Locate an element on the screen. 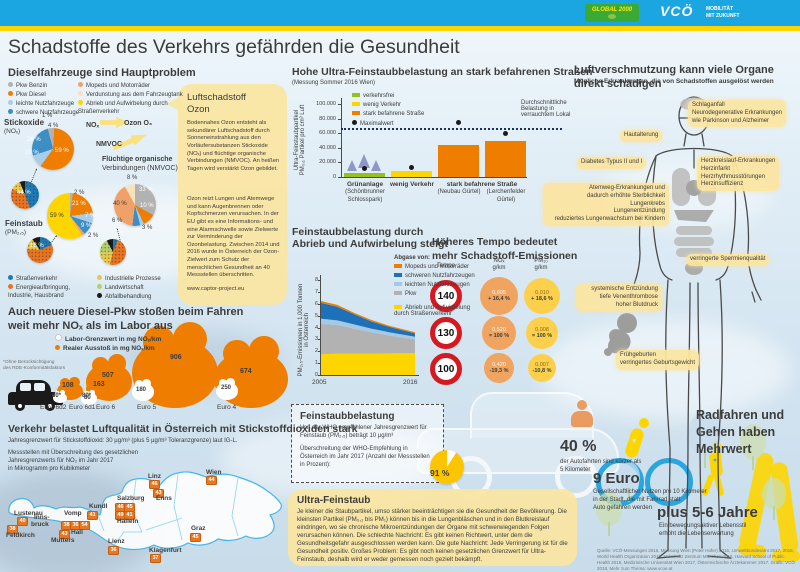 The image size is (800, 572). euro-real-value: 507 is located at coordinates (108, 375).